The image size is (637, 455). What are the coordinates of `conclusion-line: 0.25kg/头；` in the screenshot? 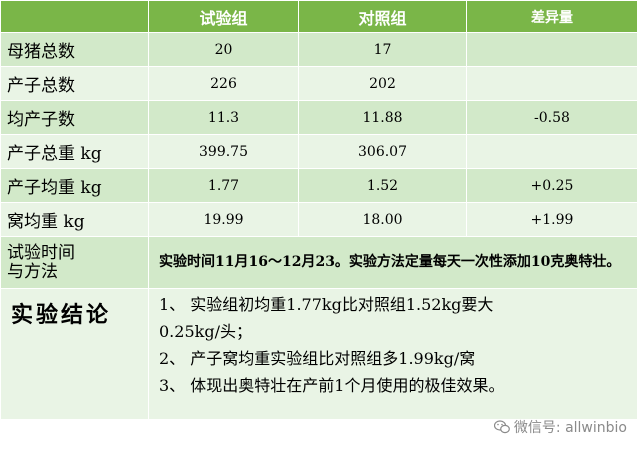 It's located at (205, 331).